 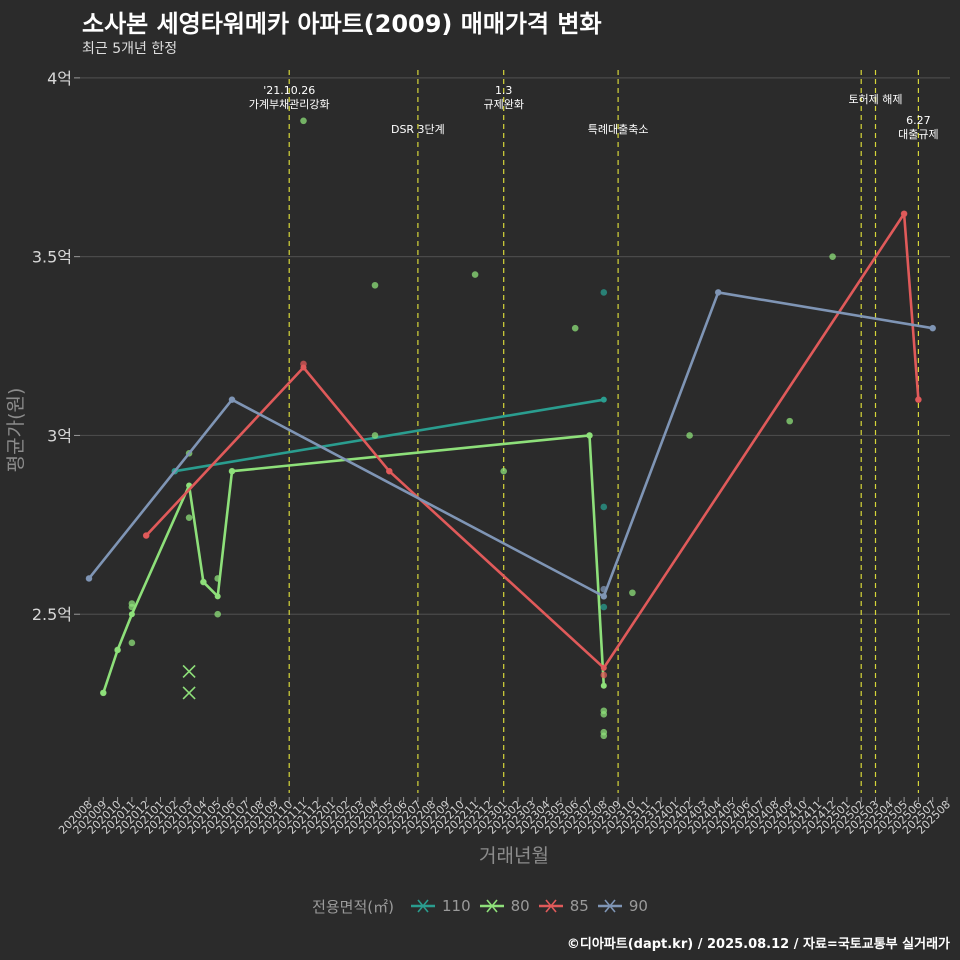 I want to click on legend-item: 90, so click(x=622, y=906).